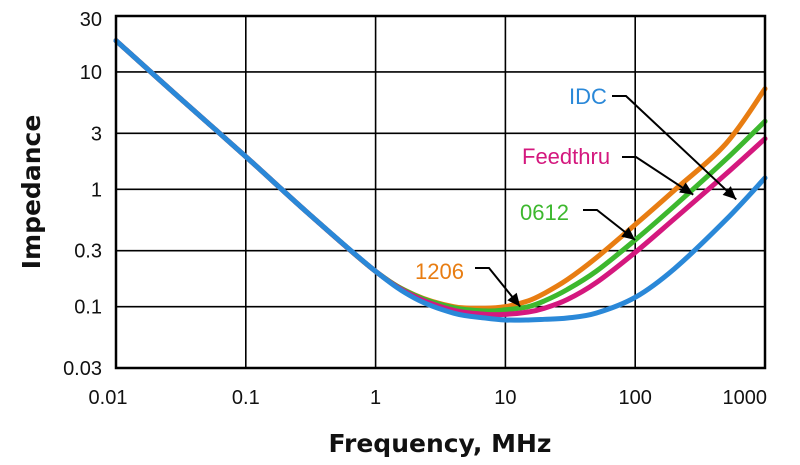 Image resolution: width=800 pixels, height=465 pixels. What do you see at coordinates (745, 398) in the screenshot?
I see `x-tick-label: 1000` at bounding box center [745, 398].